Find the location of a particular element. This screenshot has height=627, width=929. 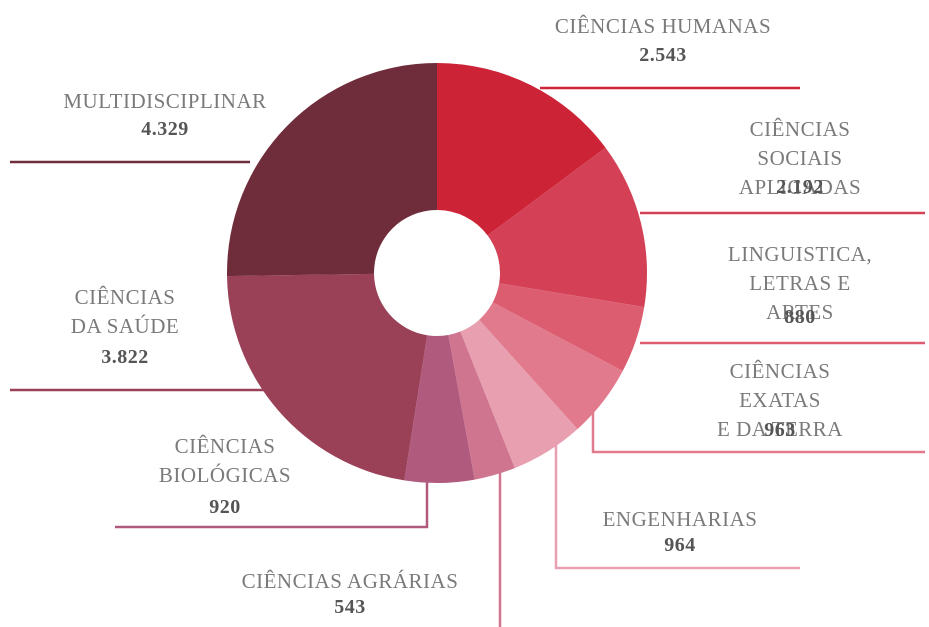

value-label: 2.192 is located at coordinates (800, 187).